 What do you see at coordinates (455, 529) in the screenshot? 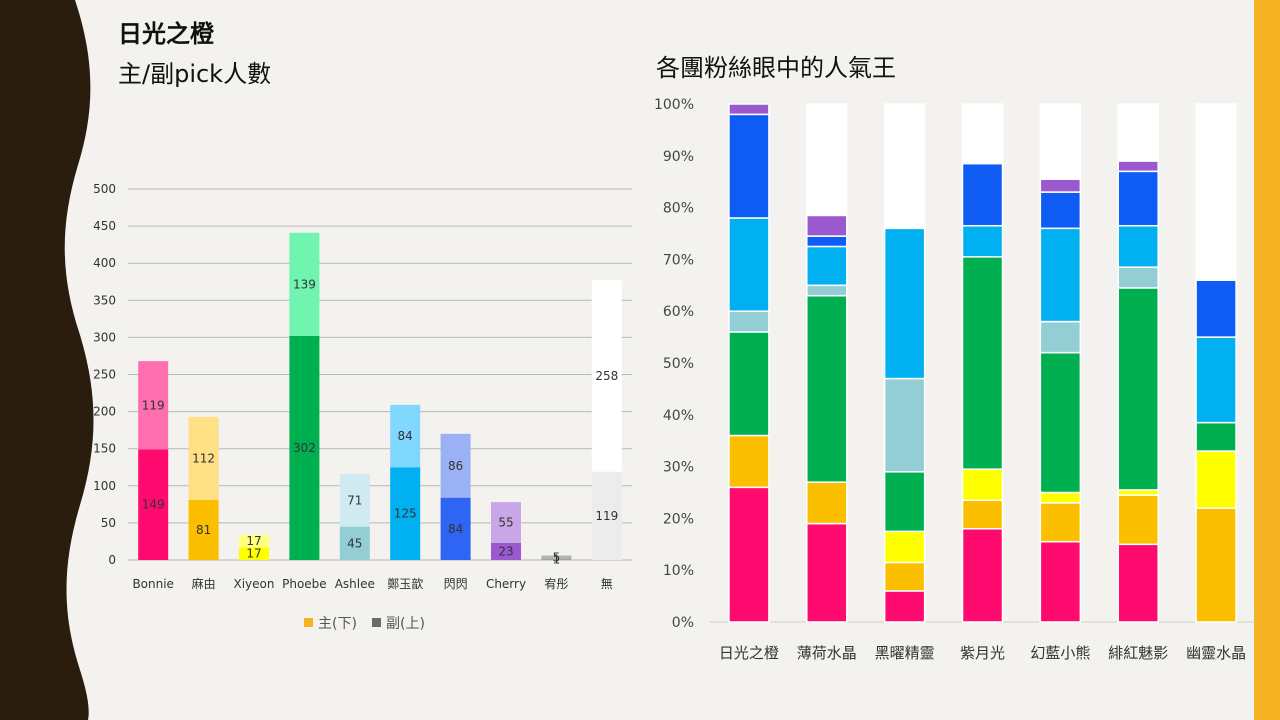
I see `data-label-main: 84` at bounding box center [455, 529].